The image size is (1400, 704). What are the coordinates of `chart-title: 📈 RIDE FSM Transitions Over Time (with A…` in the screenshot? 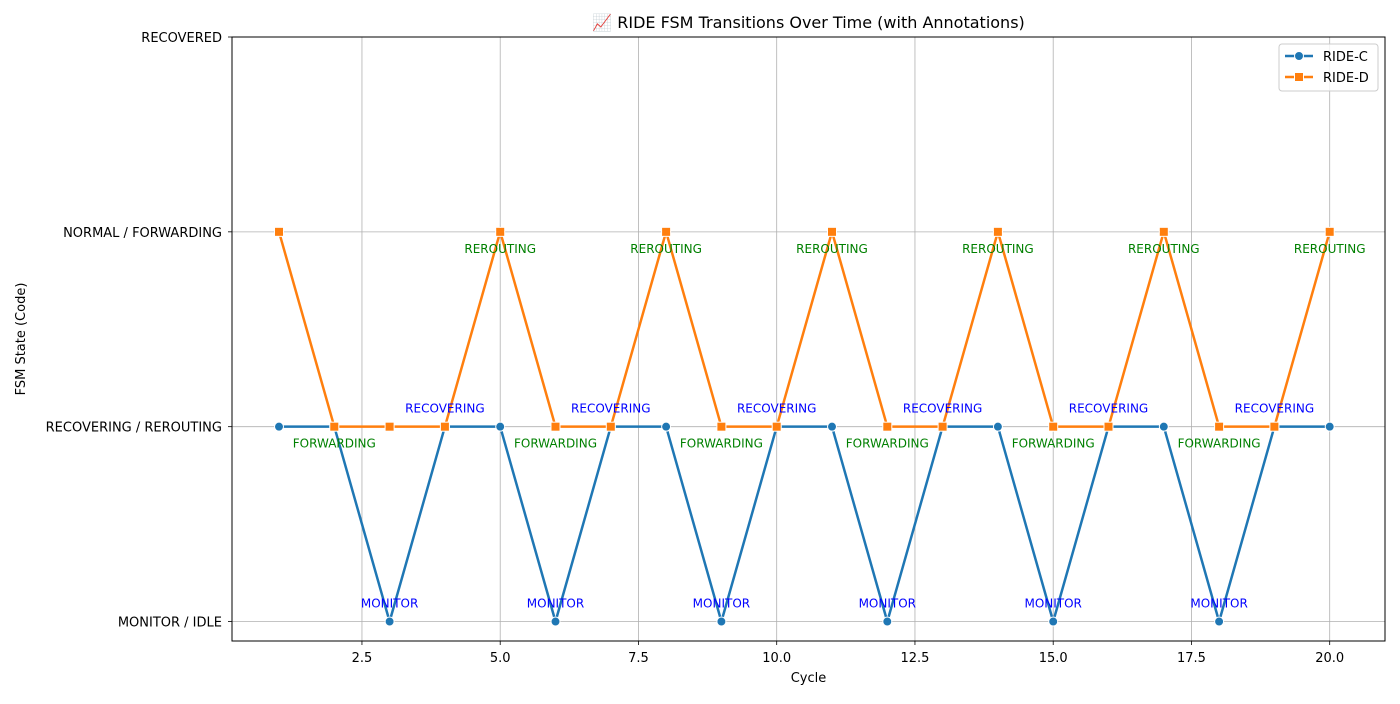 It's located at (808, 22).